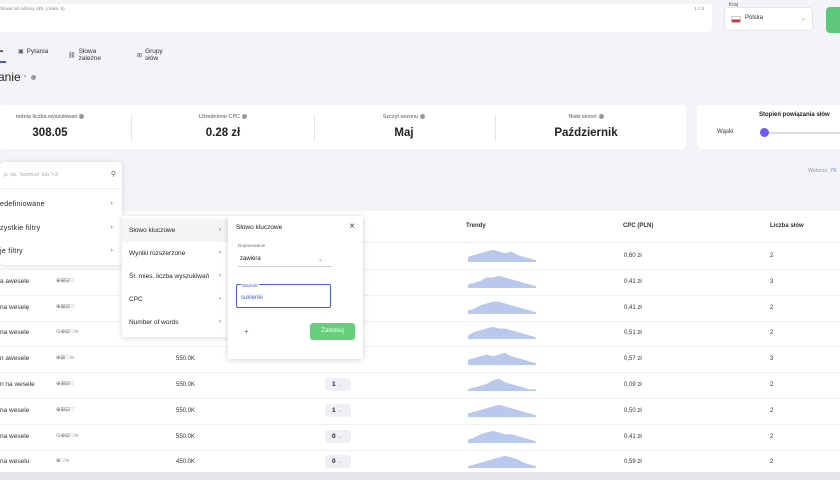 This screenshot has width=840, height=480. I want to click on submenu-item-avg-searches: Śr. mies. liczba wyszukiwań ›, so click(175, 276).